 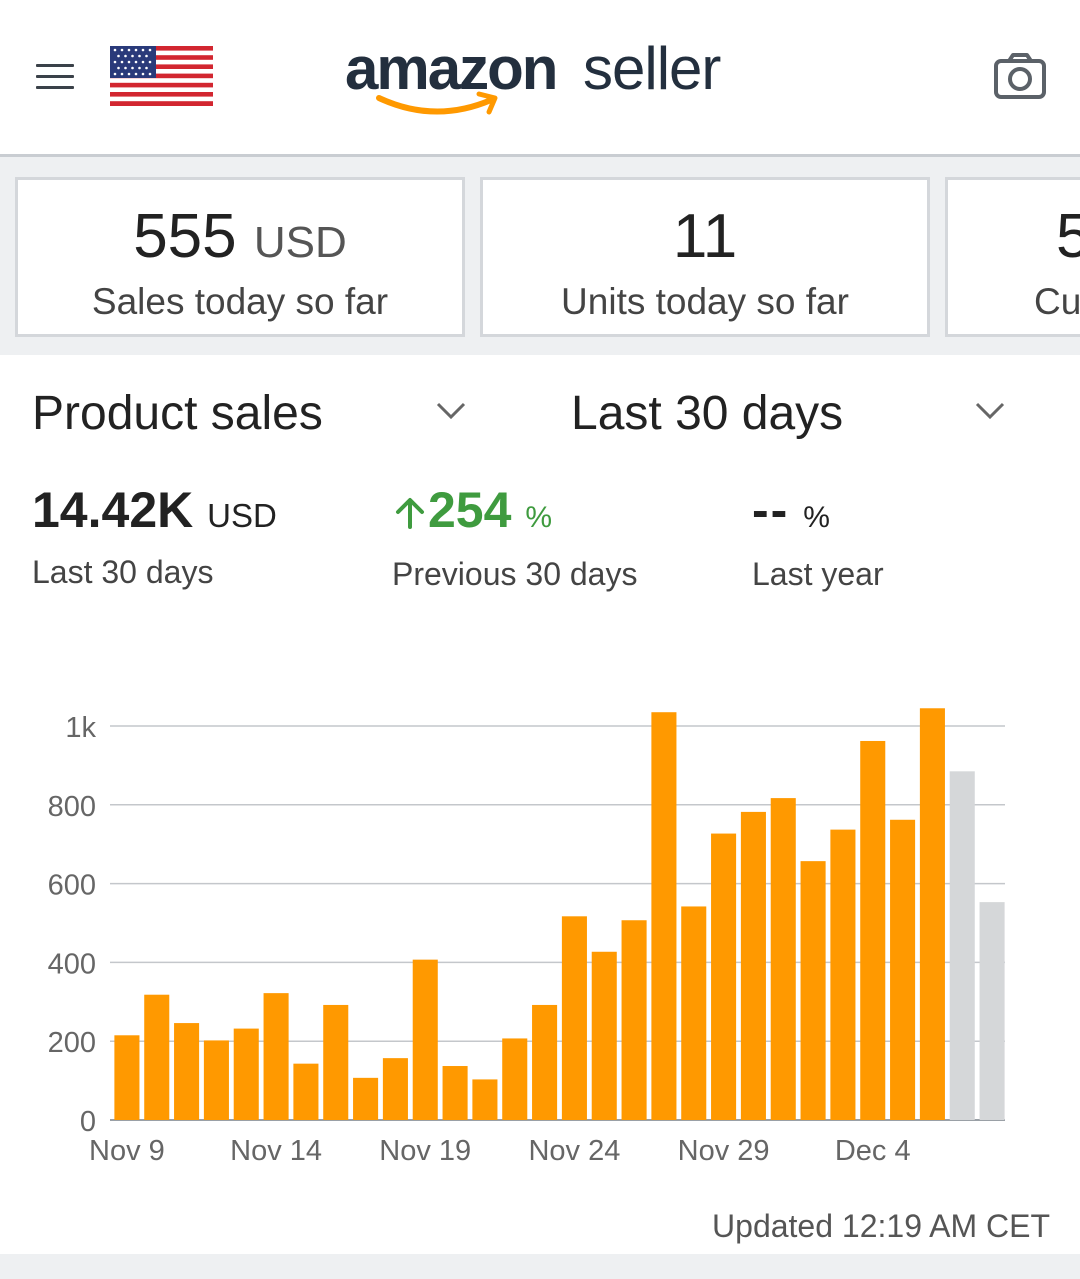 What do you see at coordinates (240, 301) in the screenshot?
I see `kpi-label: Sales today so far` at bounding box center [240, 301].